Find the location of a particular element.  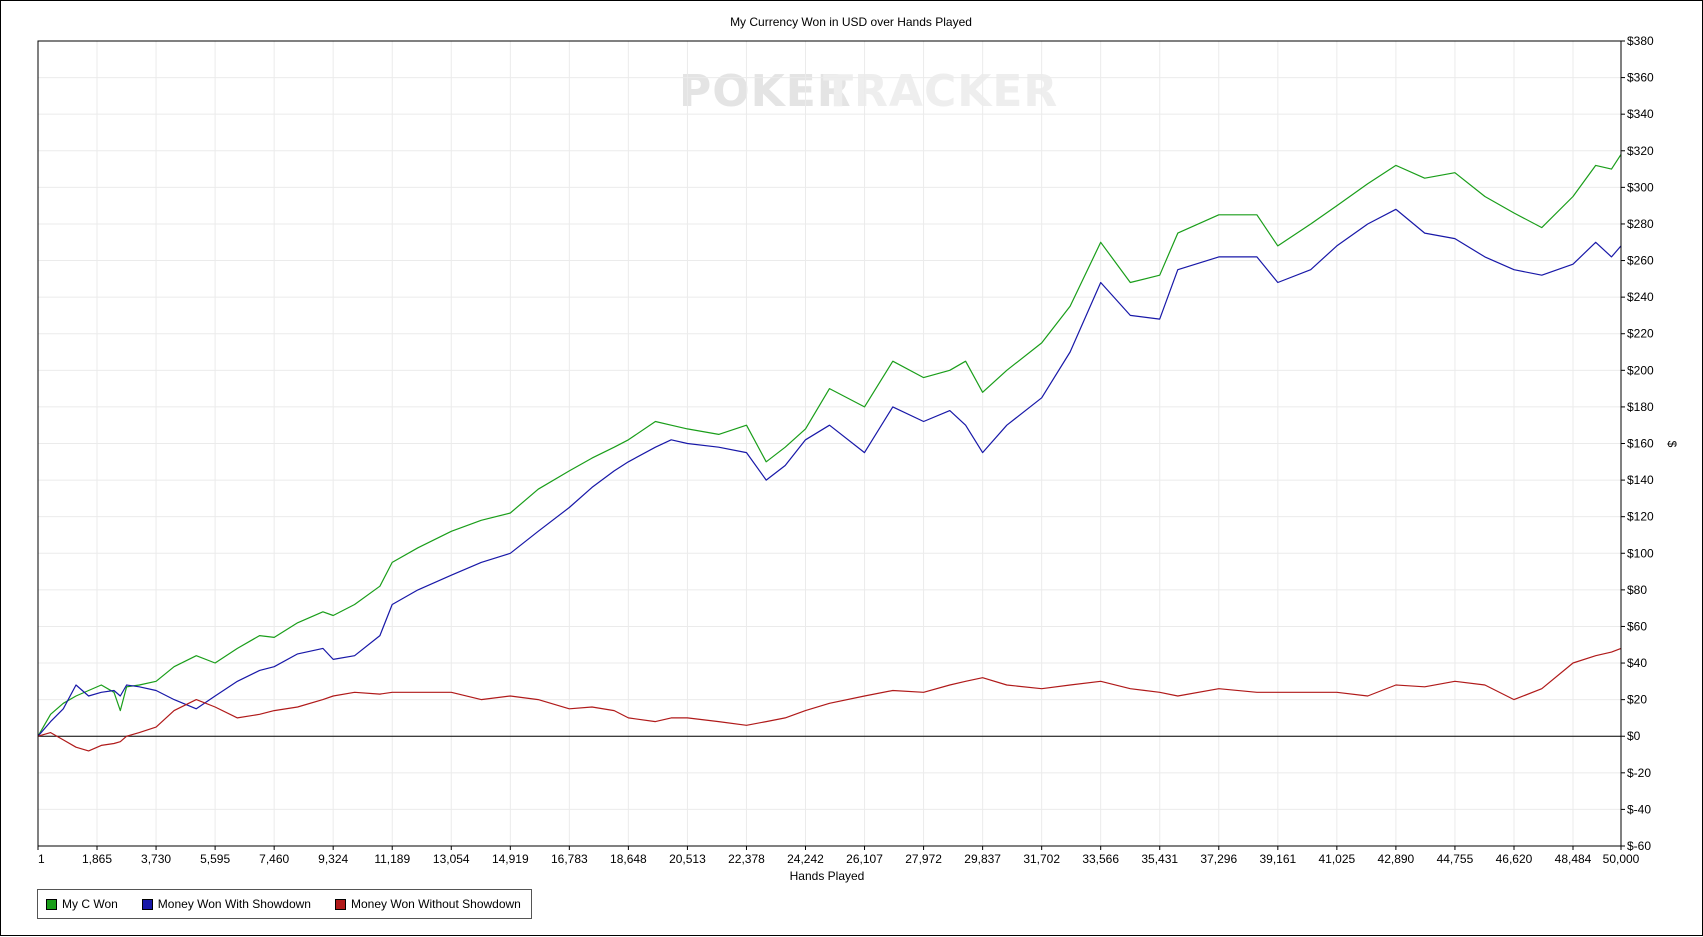

y-tick-label-4: $300 is located at coordinates (1640, 187).